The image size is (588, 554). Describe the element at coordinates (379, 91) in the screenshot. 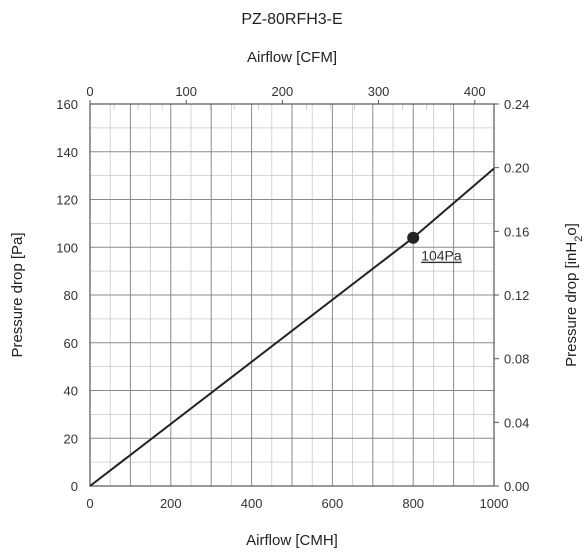

I see `x2-tick-label: 300` at that location.